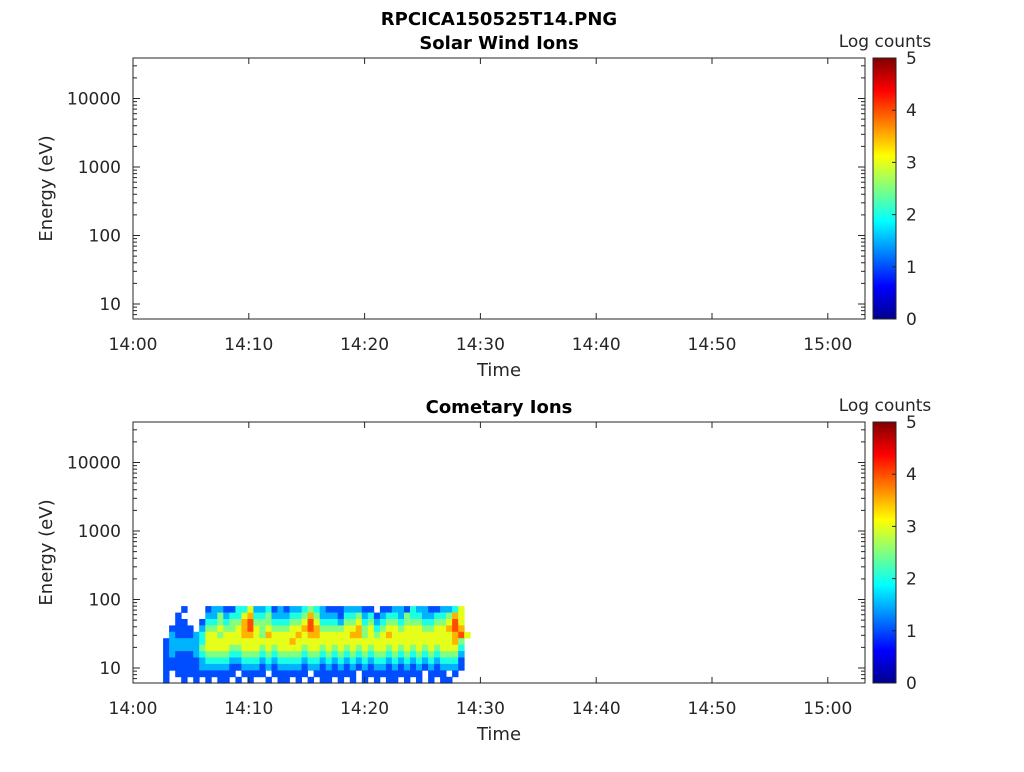 Image resolution: width=1024 pixels, height=772 pixels. What do you see at coordinates (94, 100) in the screenshot?
I see `y-tick-label: 10000` at bounding box center [94, 100].